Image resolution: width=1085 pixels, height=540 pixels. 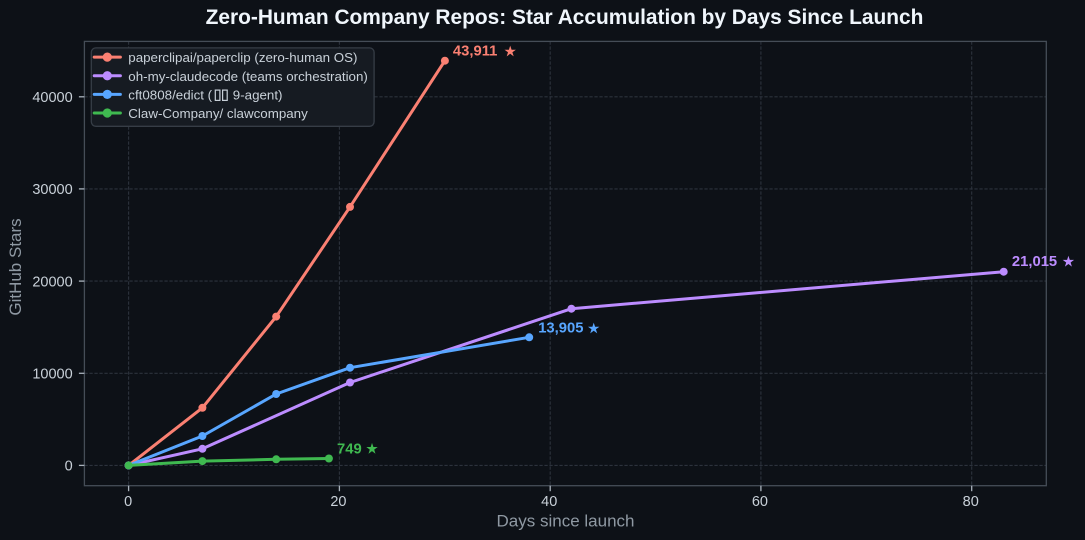 I want to click on svg-text: 13,905, so click(x=560, y=329).